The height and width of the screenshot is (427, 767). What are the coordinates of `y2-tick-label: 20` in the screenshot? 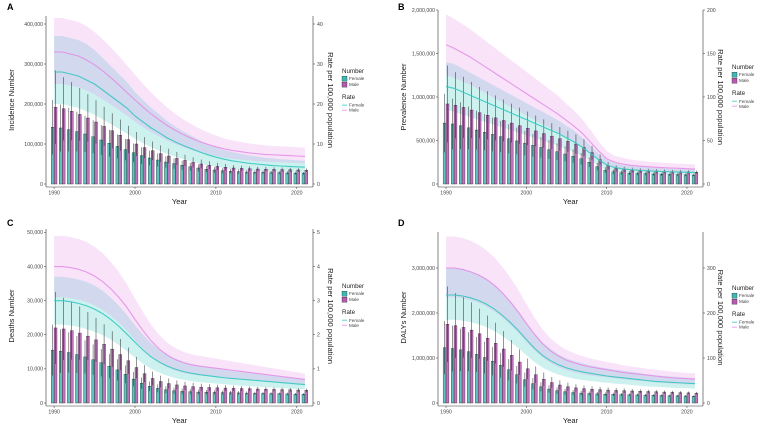 It's located at (320, 105).